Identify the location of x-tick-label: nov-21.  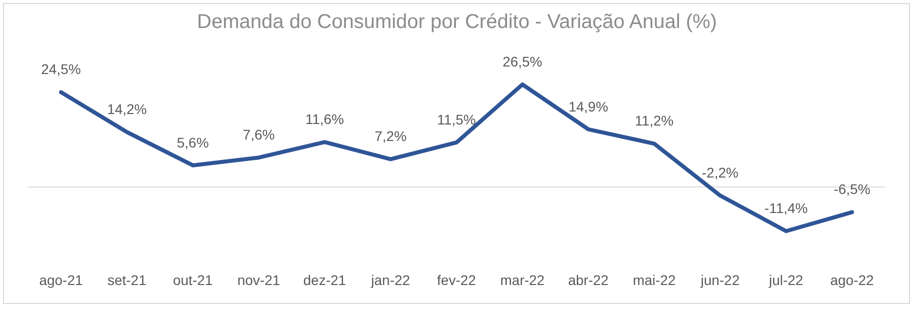
(258, 280).